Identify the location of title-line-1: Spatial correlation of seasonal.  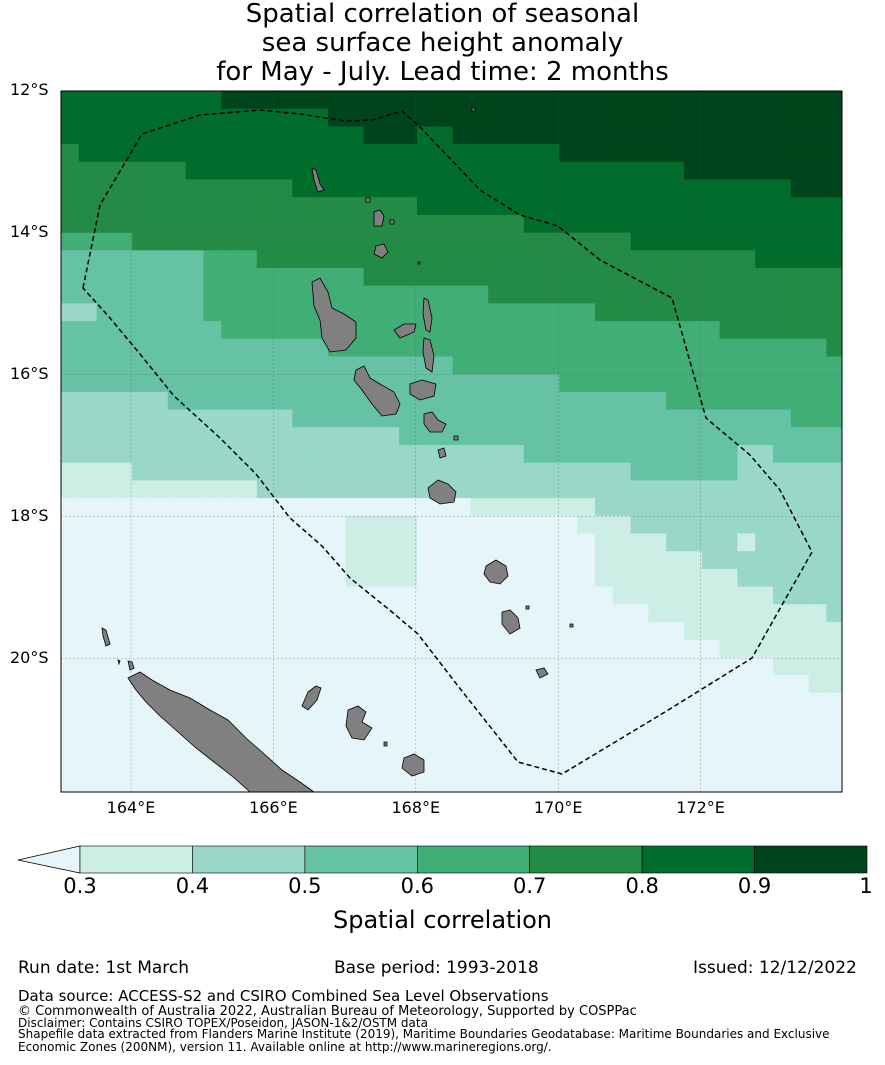
(442, 14).